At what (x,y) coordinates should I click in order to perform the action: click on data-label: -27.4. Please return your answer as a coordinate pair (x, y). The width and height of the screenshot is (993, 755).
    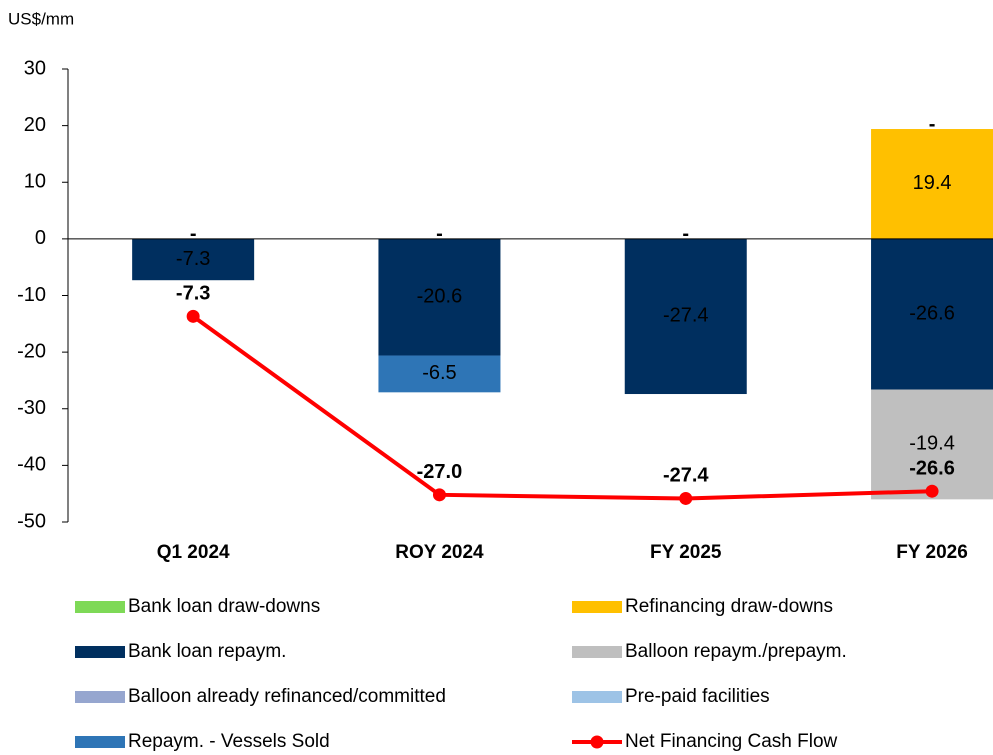
    Looking at the image, I should click on (686, 316).